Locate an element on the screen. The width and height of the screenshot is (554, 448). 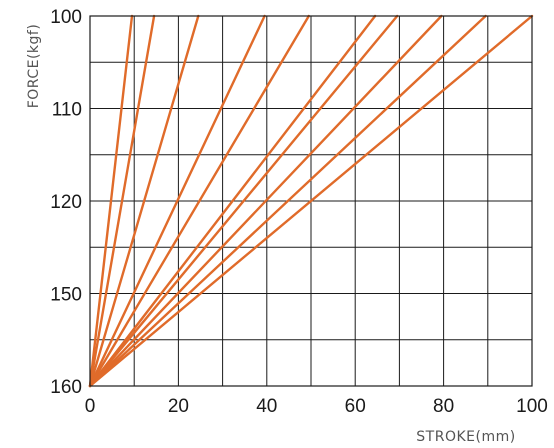
y-tick-label: 110 is located at coordinates (67, 110).